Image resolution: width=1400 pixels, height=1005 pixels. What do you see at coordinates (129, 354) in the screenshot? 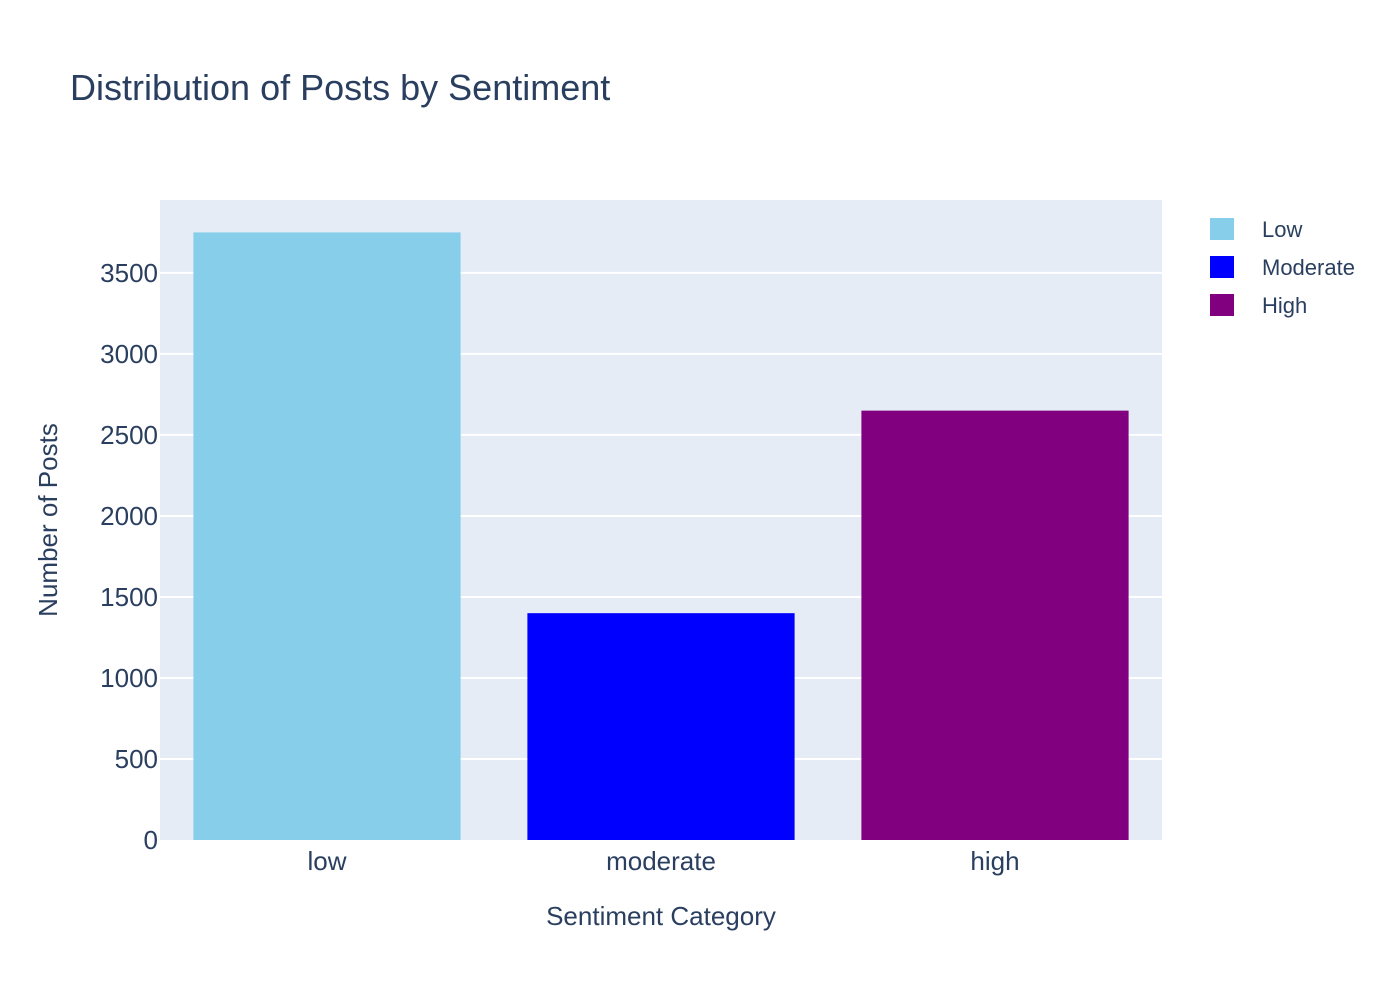
I see `y-tick-label: 3000` at bounding box center [129, 354].